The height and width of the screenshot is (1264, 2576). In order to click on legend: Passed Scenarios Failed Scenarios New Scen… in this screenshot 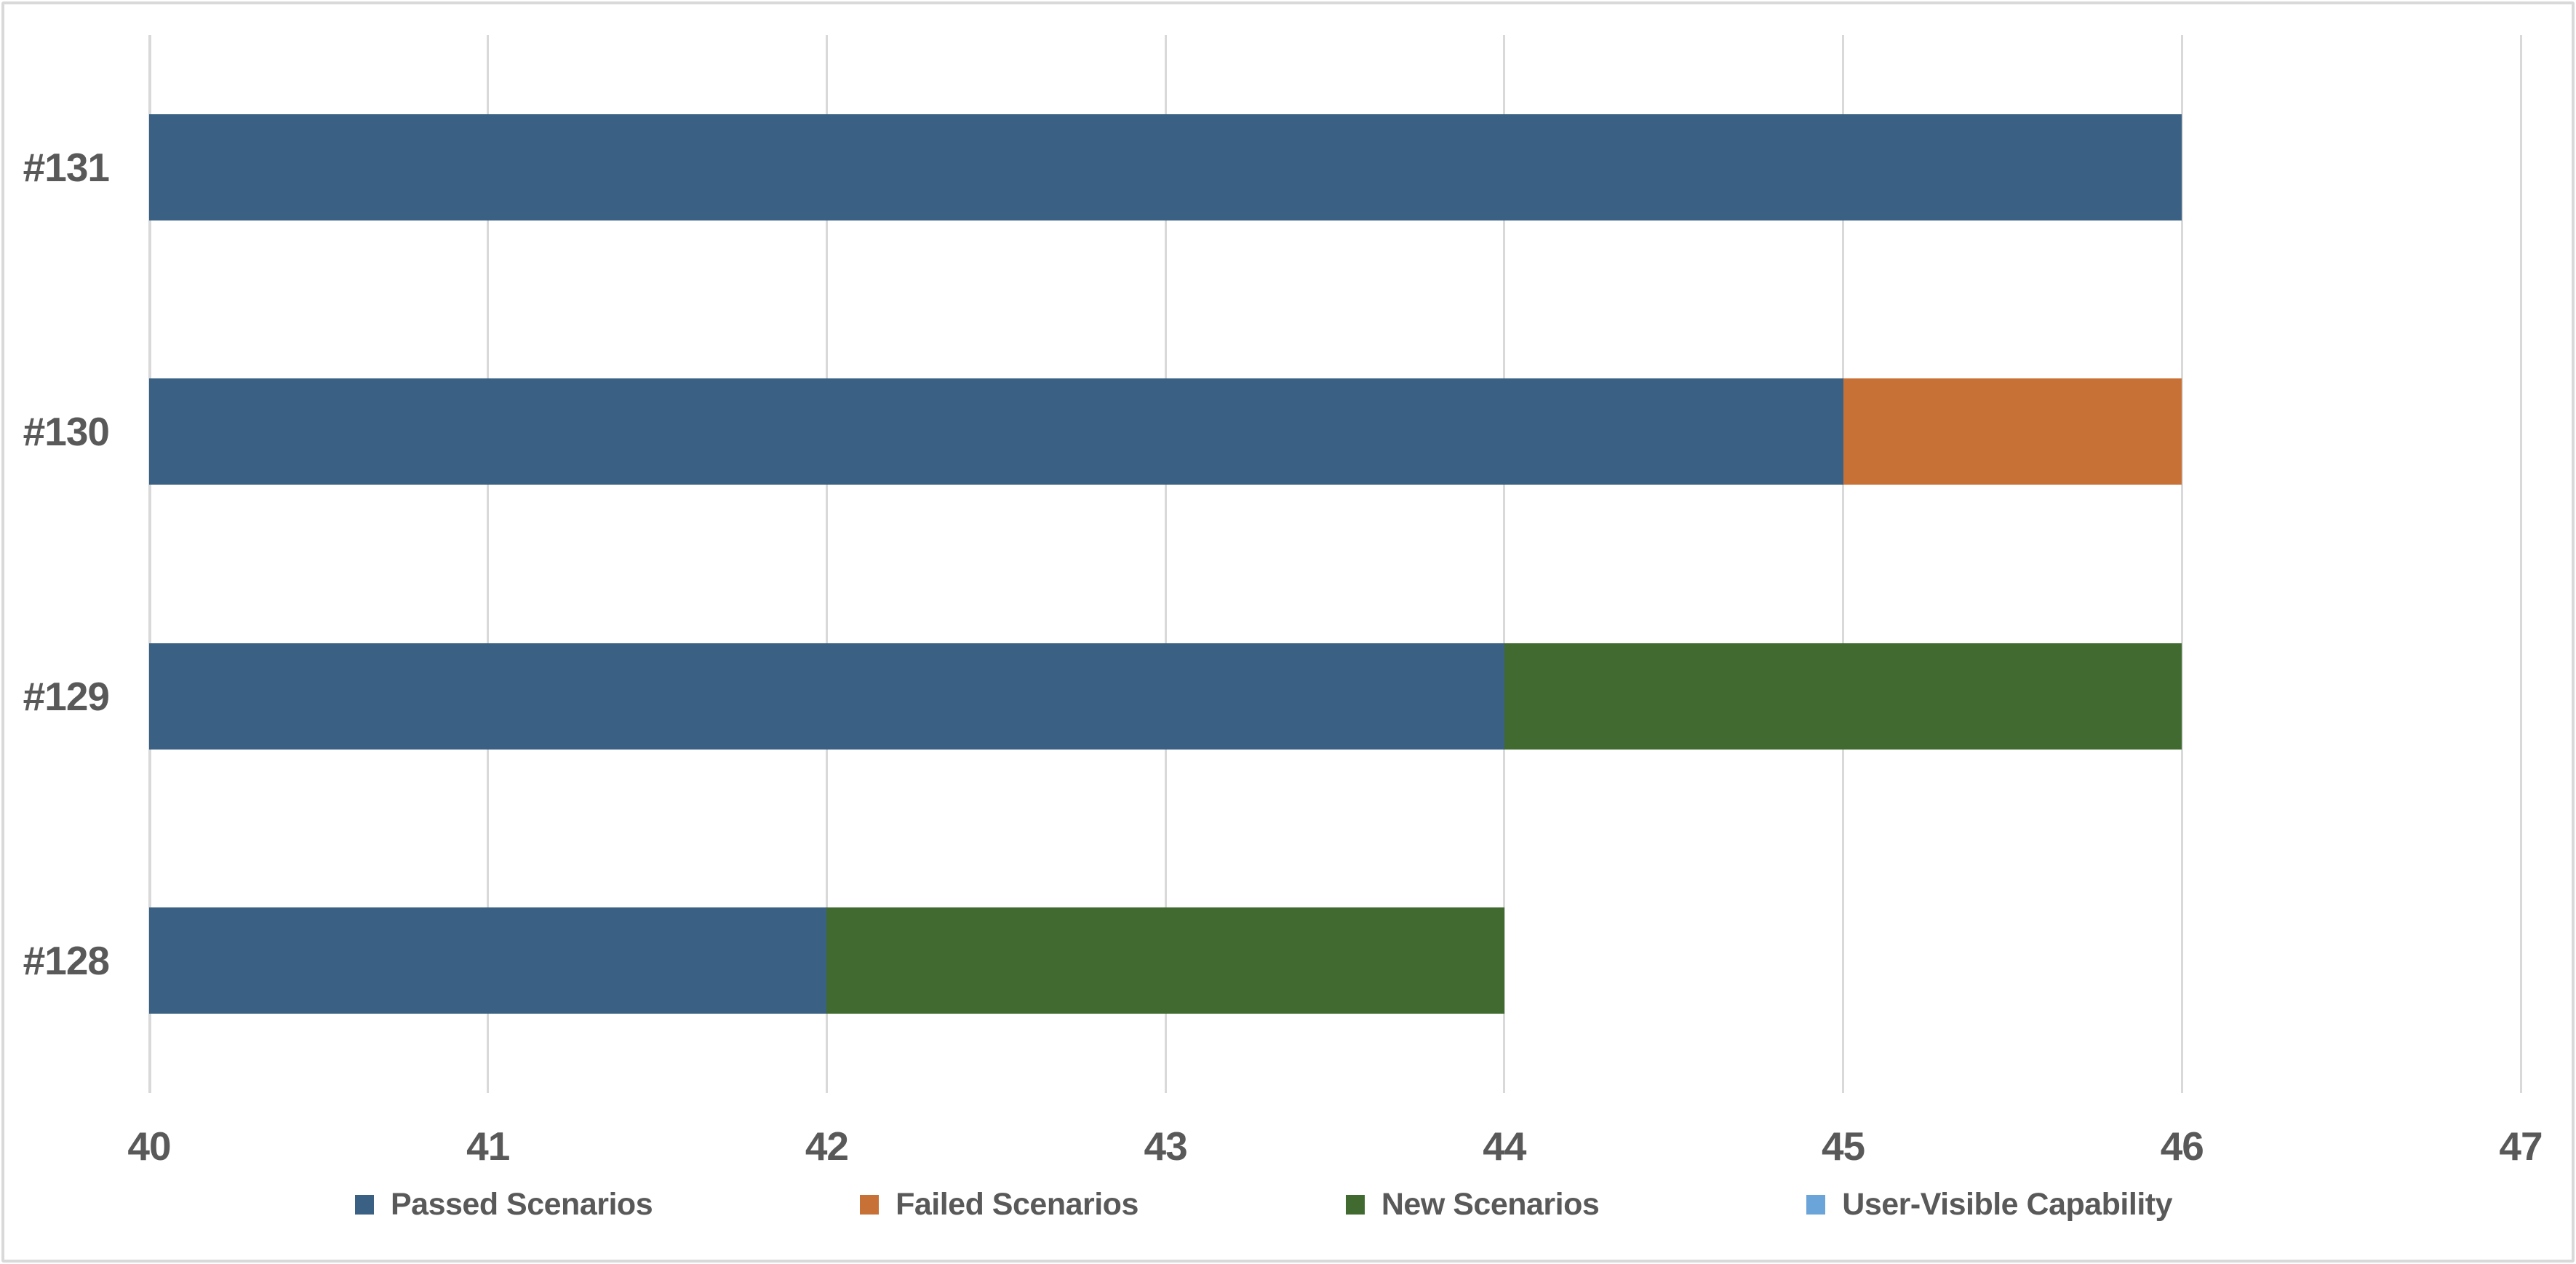, I will do `click(1264, 1205)`.